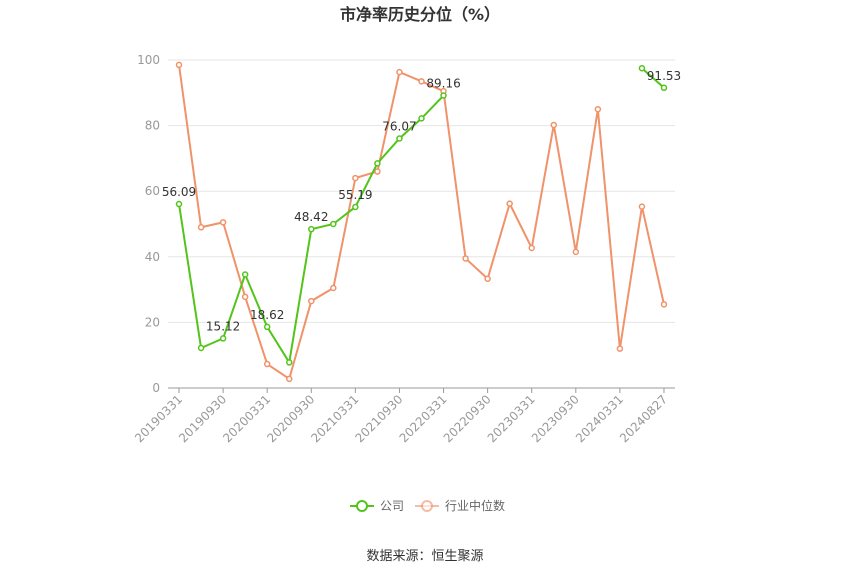  What do you see at coordinates (475, 505) in the screenshot?
I see `legend-label: 行业中位数` at bounding box center [475, 505].